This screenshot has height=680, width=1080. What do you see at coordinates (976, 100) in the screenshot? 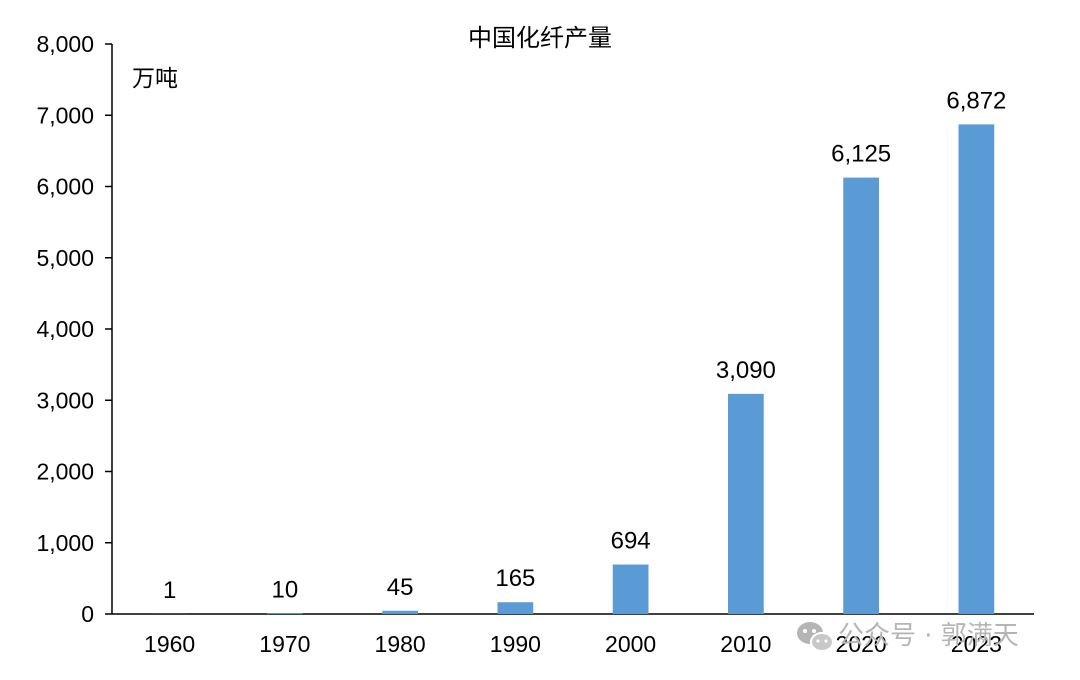
I see `data-label-2023: 6,872` at bounding box center [976, 100].